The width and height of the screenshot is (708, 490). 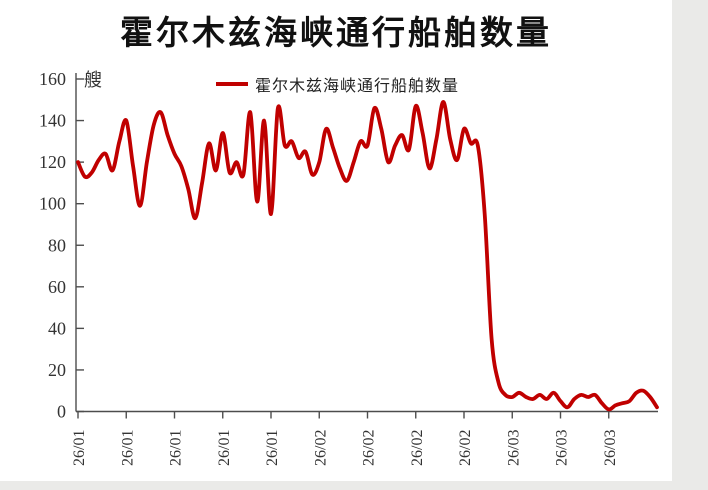 I want to click on legend-line-swatch, so click(x=232, y=84).